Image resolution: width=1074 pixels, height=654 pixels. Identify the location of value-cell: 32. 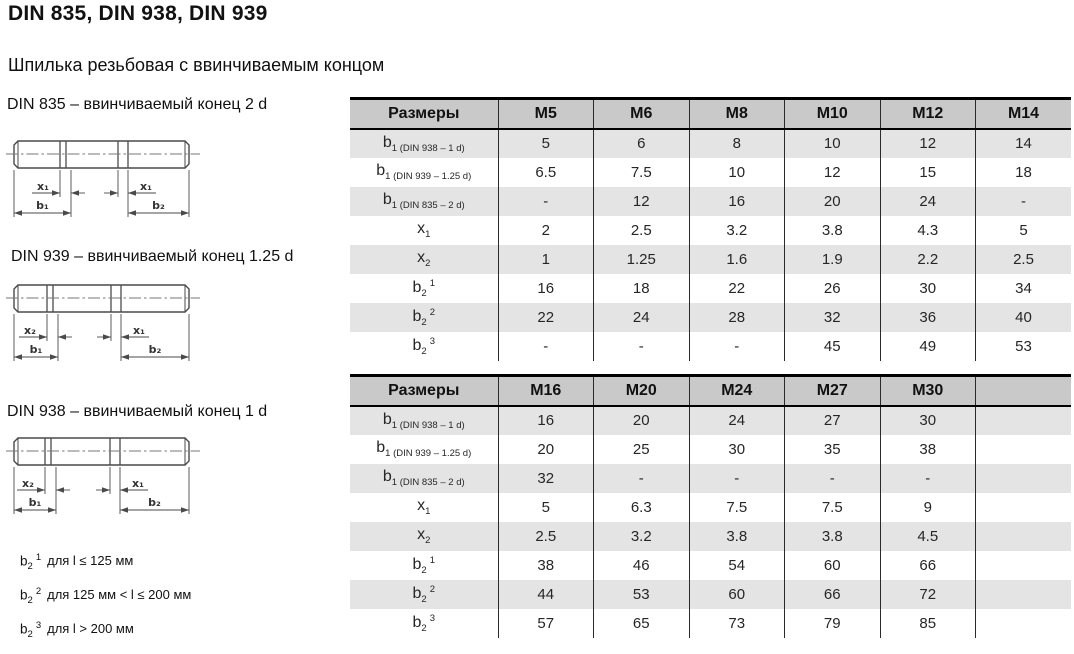
(832, 317).